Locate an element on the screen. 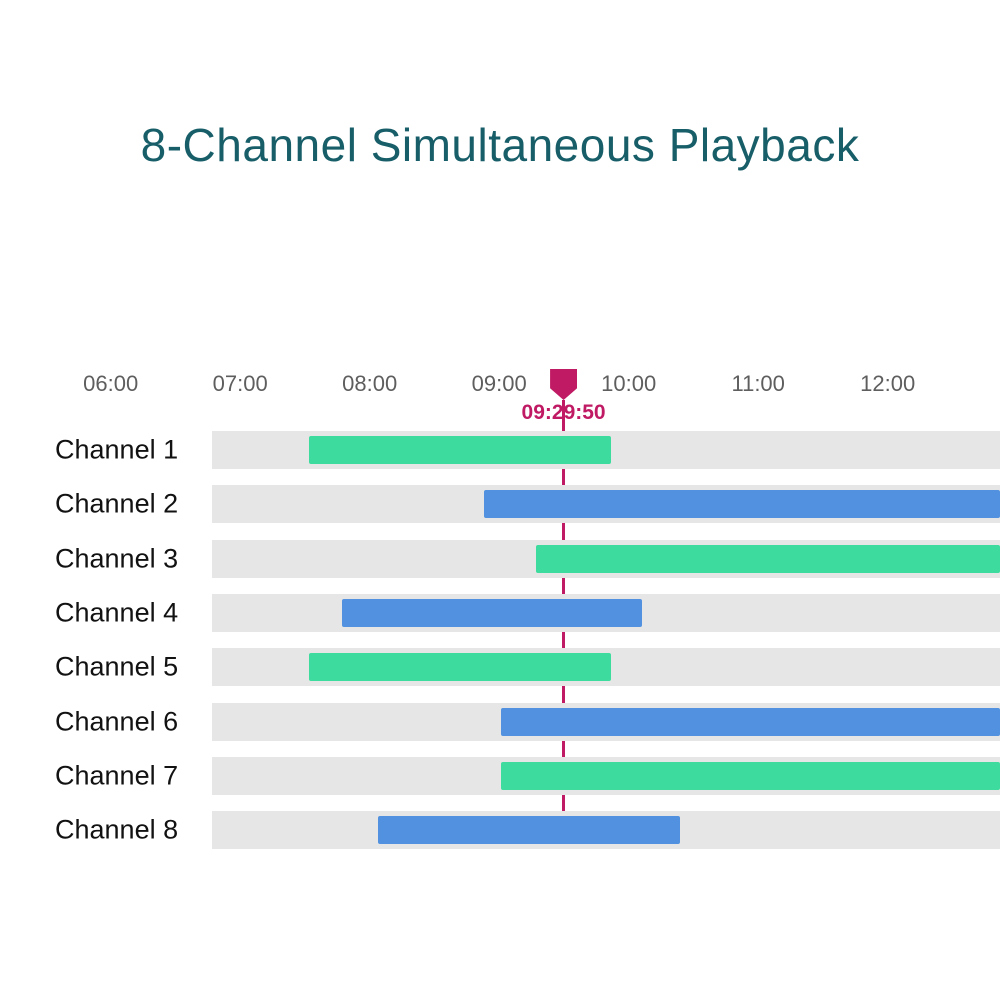 The width and height of the screenshot is (1000, 1000). channel-label: Channel 4 is located at coordinates (117, 612).